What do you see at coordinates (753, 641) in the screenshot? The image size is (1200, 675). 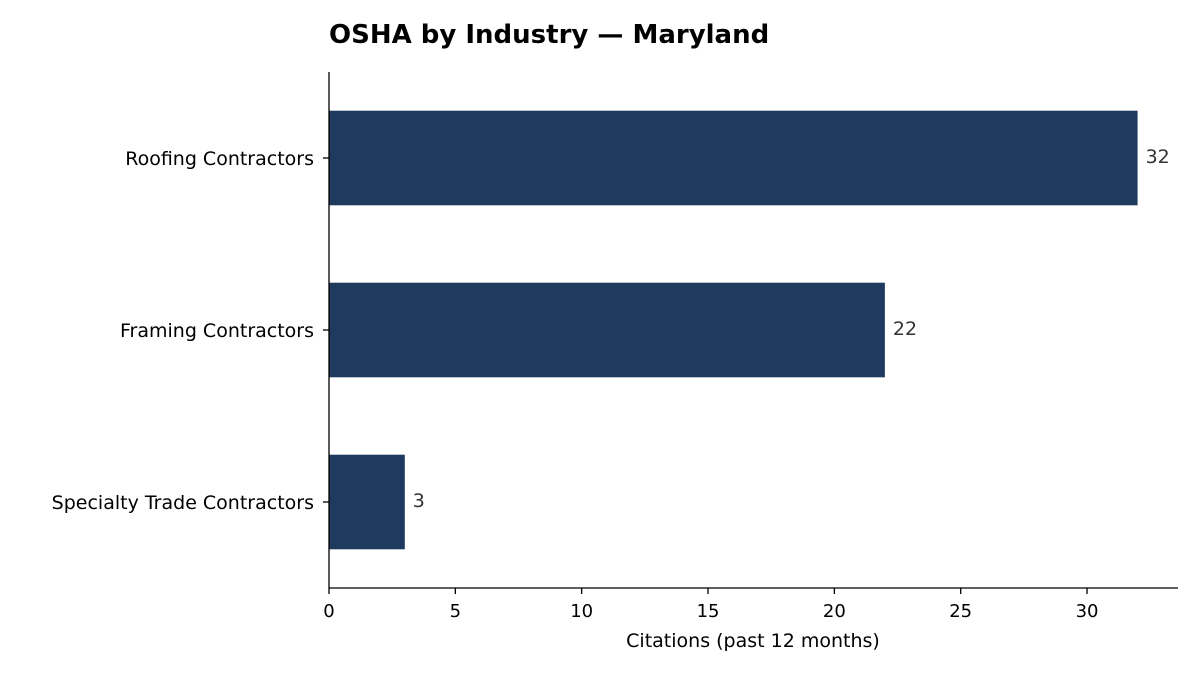 I see `x-axis-label: Citations (past 12 months)` at bounding box center [753, 641].